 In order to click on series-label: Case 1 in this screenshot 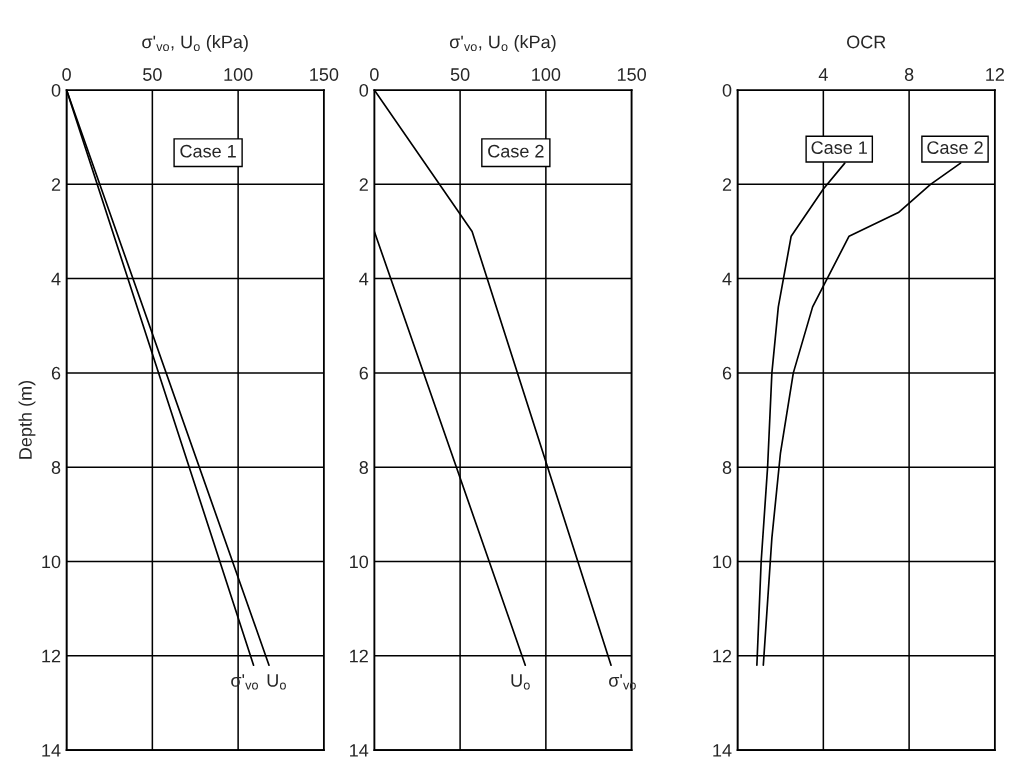, I will do `click(839, 147)`.